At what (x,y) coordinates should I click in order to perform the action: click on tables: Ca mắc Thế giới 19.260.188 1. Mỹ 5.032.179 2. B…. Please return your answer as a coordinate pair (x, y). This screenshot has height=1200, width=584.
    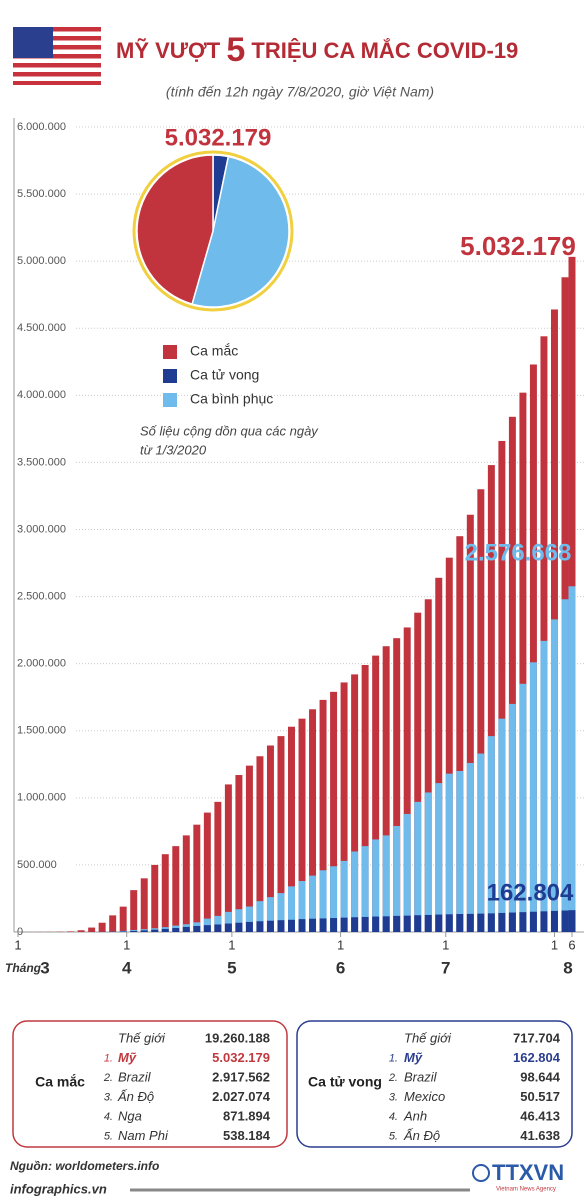
    Looking at the image, I should click on (292, 1084).